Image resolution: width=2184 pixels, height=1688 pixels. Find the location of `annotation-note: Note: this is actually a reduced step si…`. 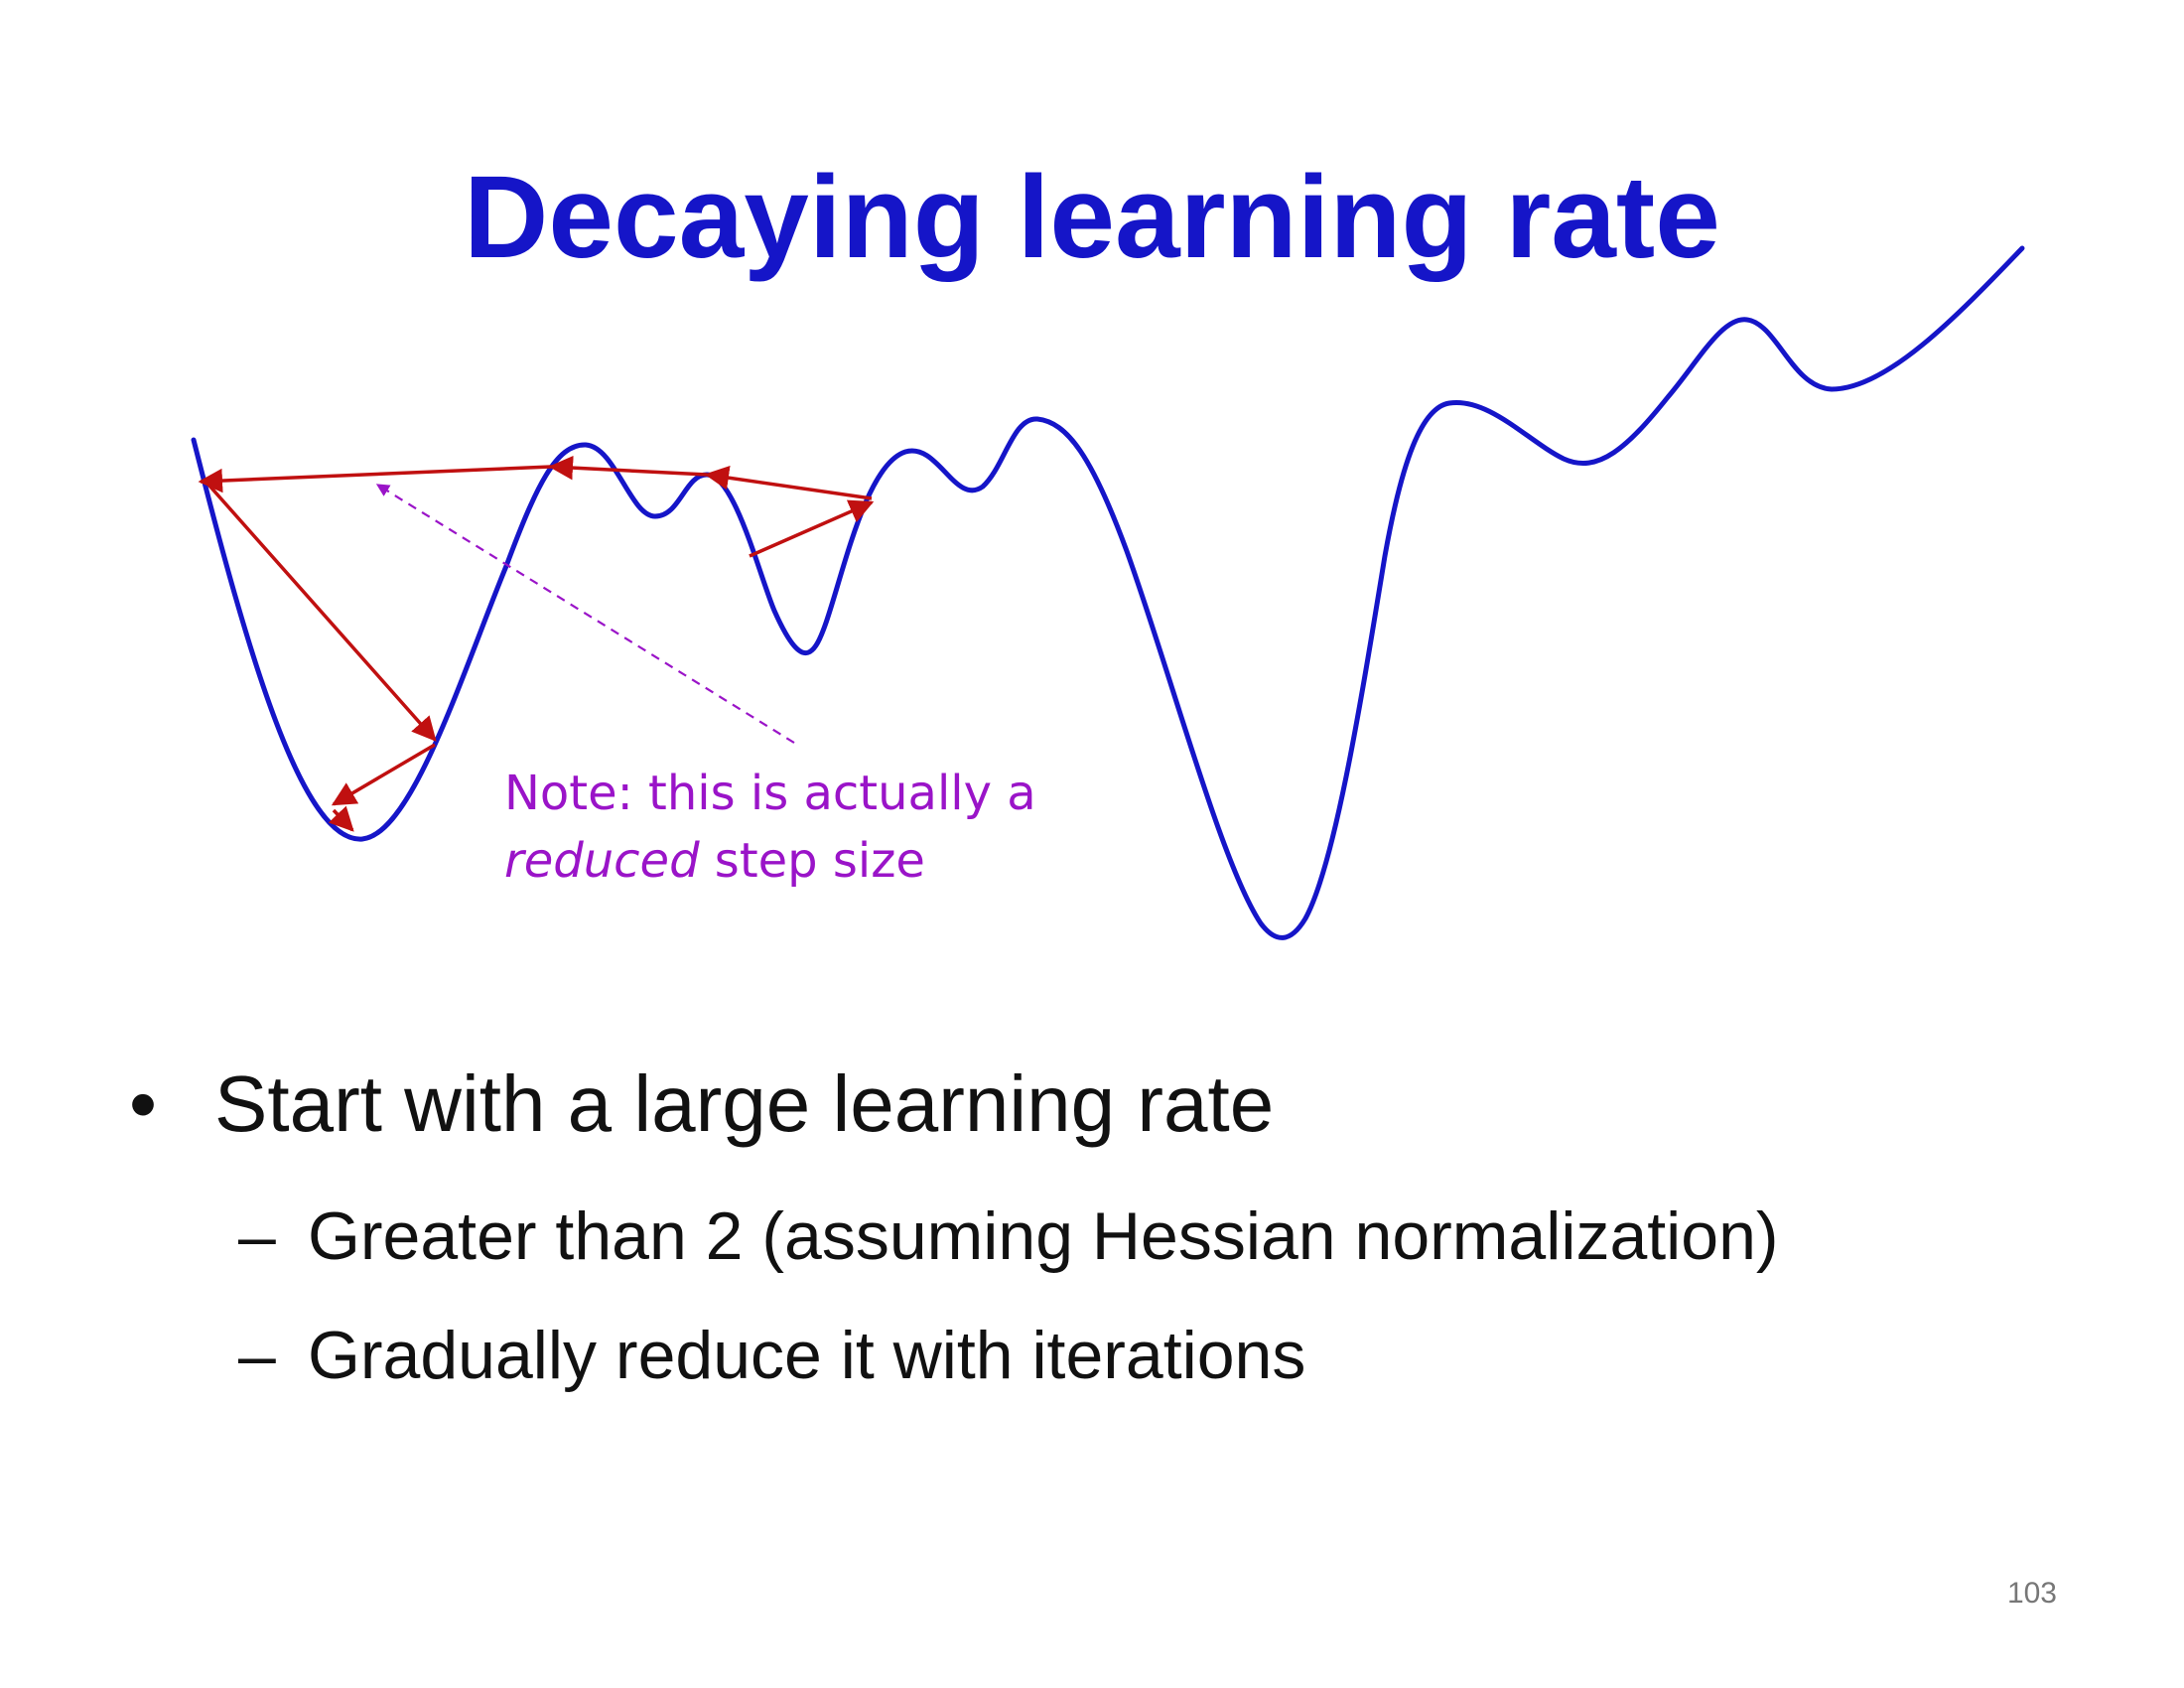

annotation-note: Note: this is actually a reduced step si… is located at coordinates (770, 827).